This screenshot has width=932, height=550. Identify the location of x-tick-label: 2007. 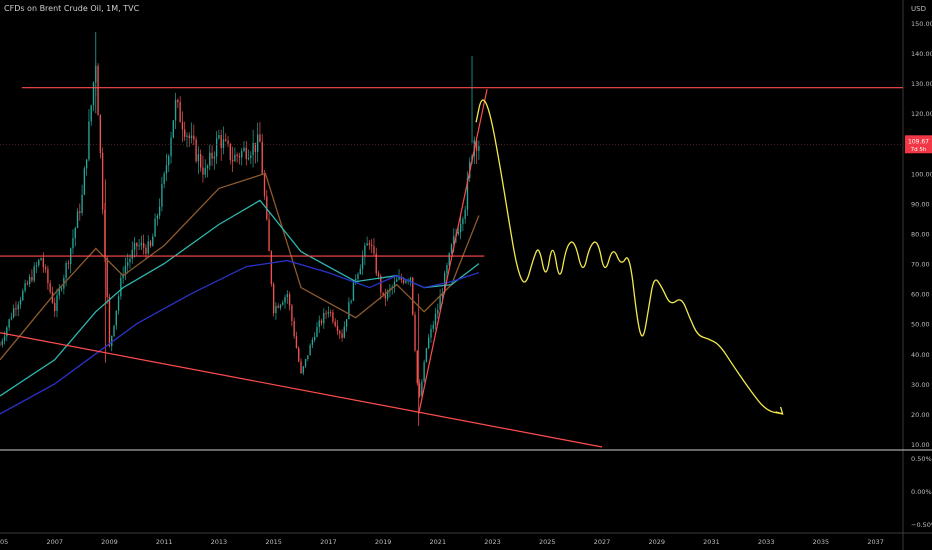
(54, 542).